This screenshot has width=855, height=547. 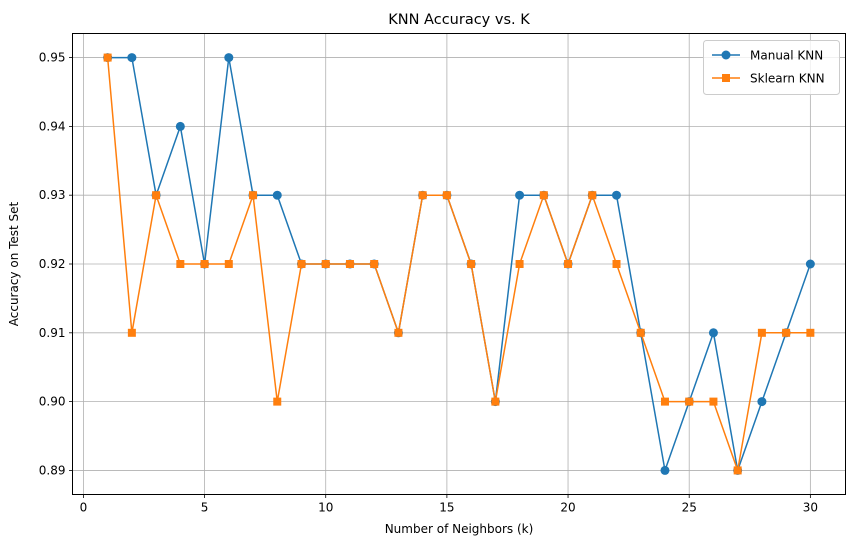 I want to click on chart-title: KNN Accuracy vs. K, so click(x=459, y=20).